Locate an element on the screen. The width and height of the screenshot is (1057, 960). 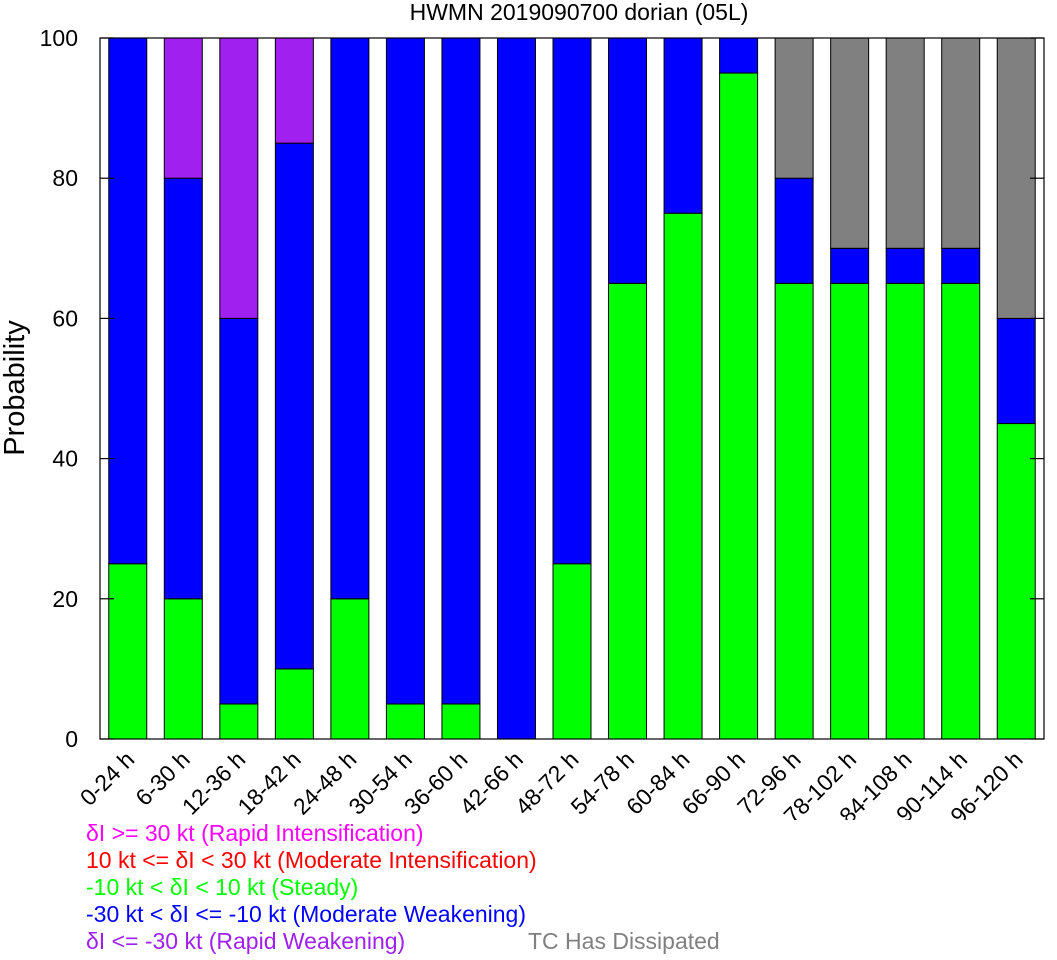
x-tick-label-0: 0-24 h is located at coordinates (107, 778).